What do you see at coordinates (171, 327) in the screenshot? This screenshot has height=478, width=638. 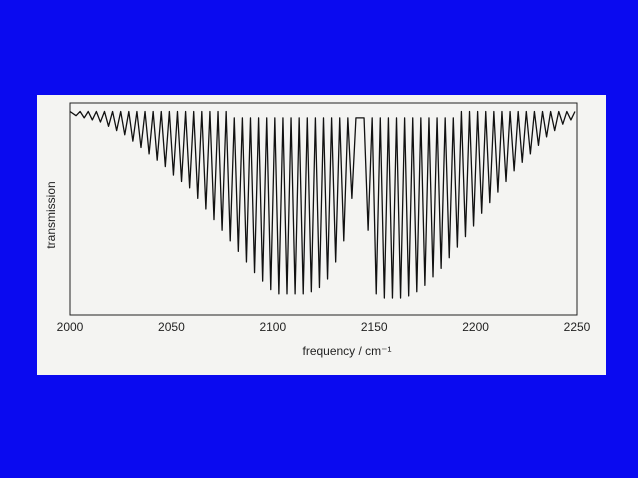 I see `x-tick-label: 2050` at bounding box center [171, 327].